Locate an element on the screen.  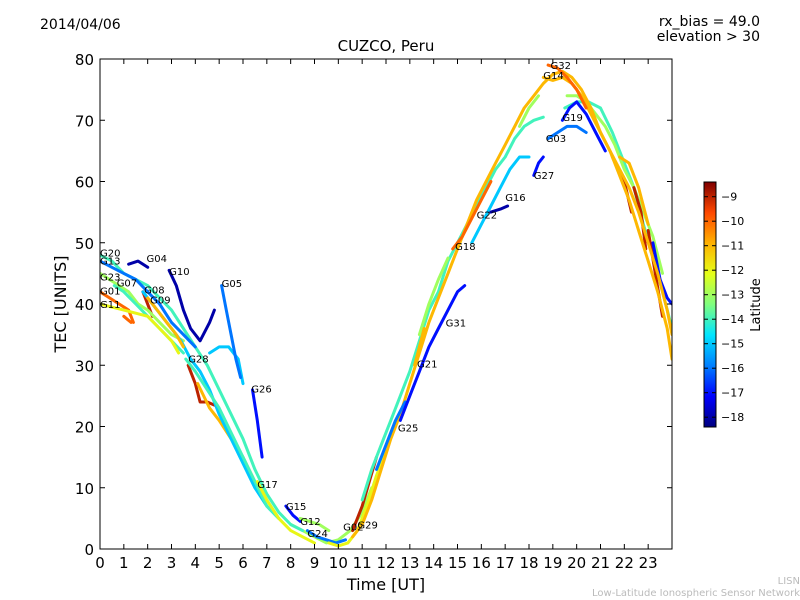
series-line-g03 is located at coordinates (567, 132).